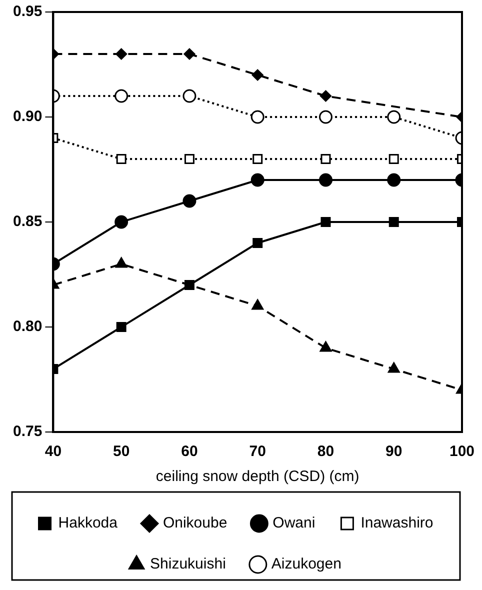 The image size is (482, 590). What do you see at coordinates (189, 451) in the screenshot?
I see `x-tick-label: 60` at bounding box center [189, 451].